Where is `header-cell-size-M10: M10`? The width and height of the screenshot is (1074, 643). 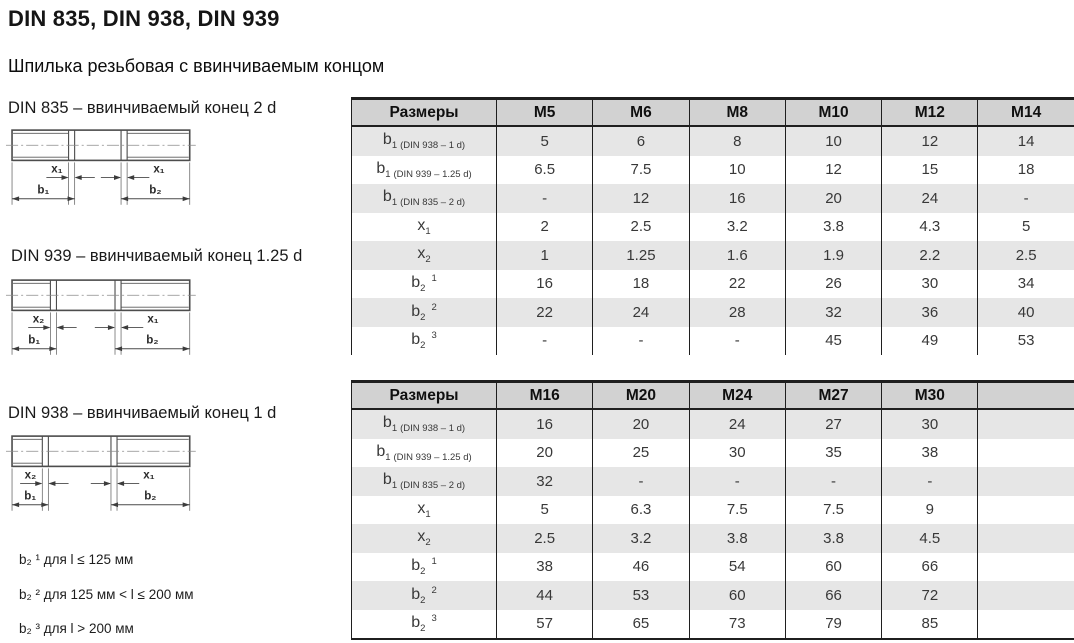 header-cell-size-M10: M10 is located at coordinates (833, 112).